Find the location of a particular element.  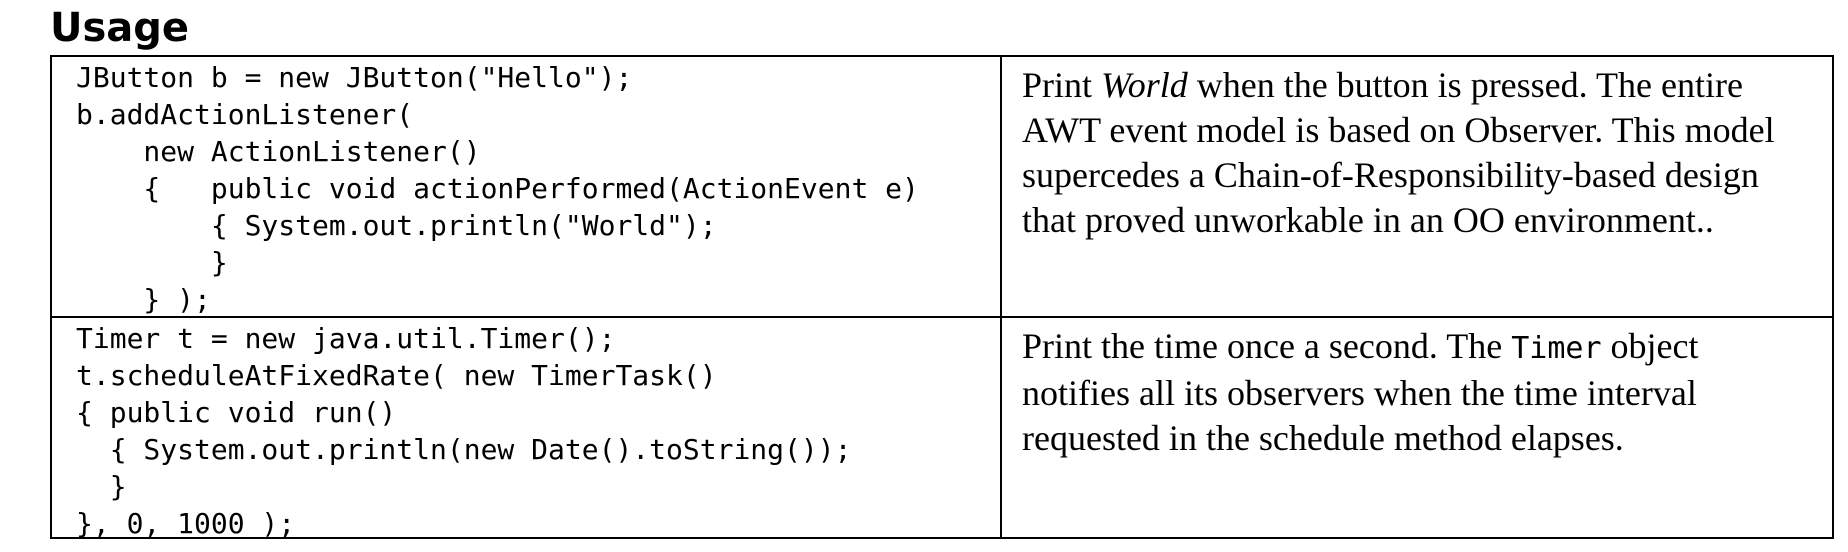

code-term-timer: Timer is located at coordinates (1556, 348).